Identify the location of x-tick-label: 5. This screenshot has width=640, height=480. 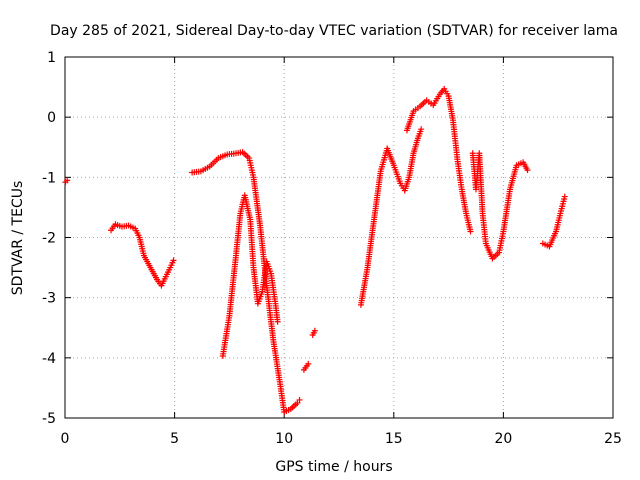
(174, 439).